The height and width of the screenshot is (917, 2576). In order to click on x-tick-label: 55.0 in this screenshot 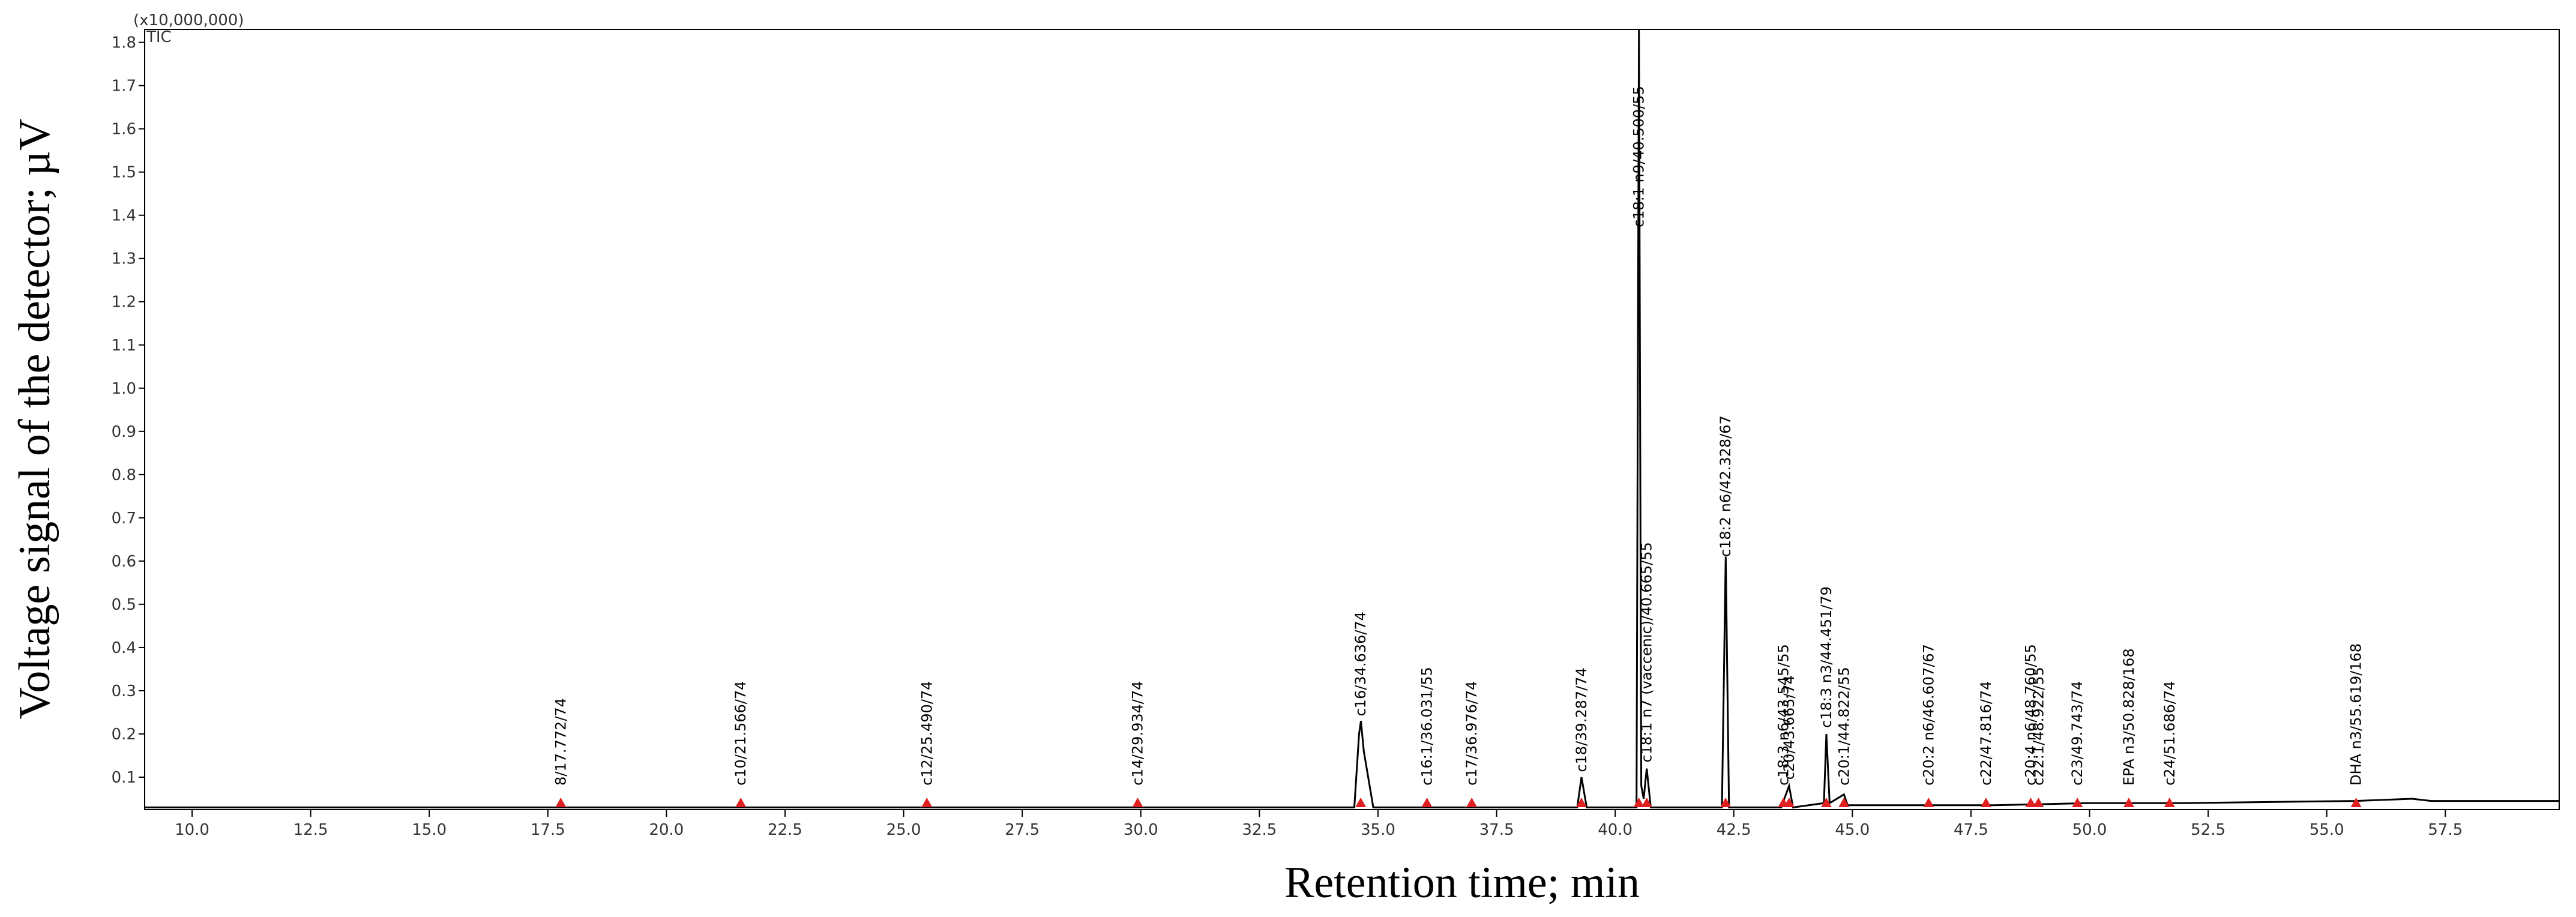, I will do `click(2327, 830)`.